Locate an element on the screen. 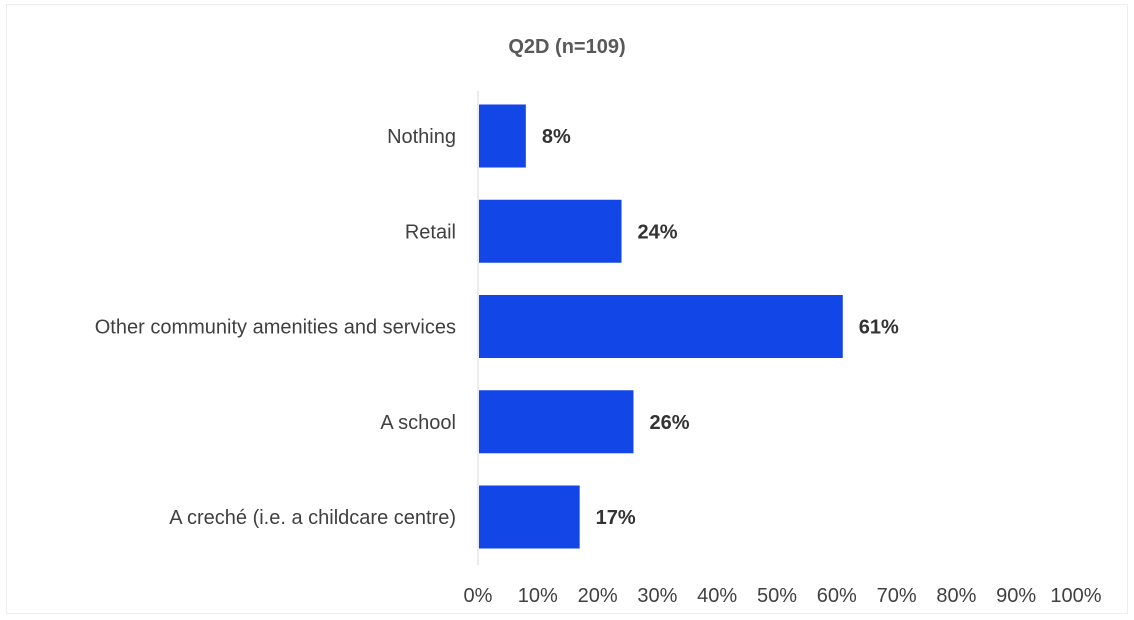  x-tick-label: 50% is located at coordinates (777, 596).